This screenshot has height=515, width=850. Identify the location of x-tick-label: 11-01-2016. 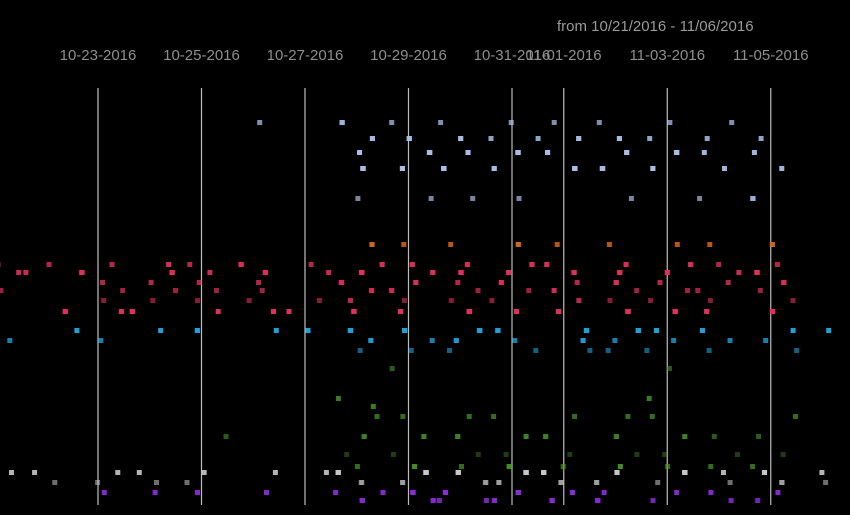
(564, 55).